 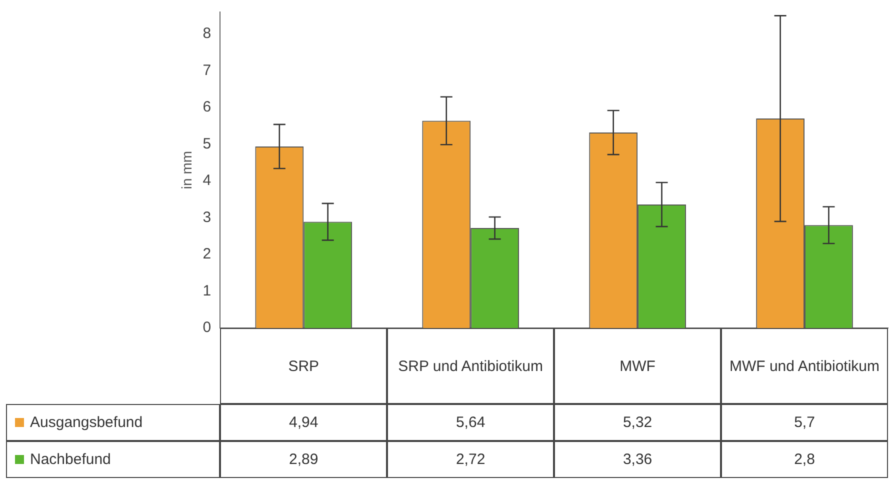 I want to click on legend-label: Ausgangsbefund, so click(x=86, y=422).